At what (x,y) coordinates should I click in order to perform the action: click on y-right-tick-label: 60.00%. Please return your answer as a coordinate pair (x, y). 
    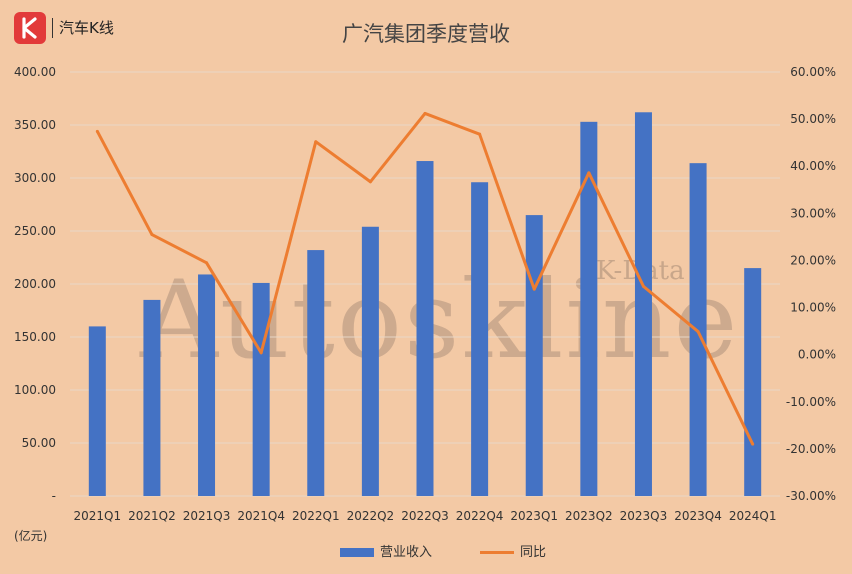
    Looking at the image, I should click on (813, 72).